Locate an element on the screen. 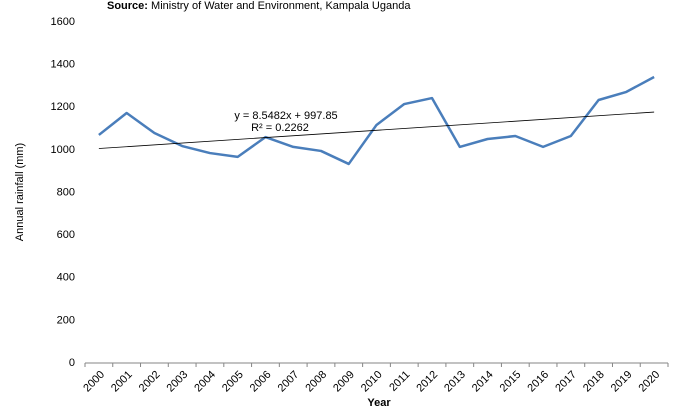 Image resolution: width=678 pixels, height=410 pixels. x-tick-label: 2019 is located at coordinates (622, 382).